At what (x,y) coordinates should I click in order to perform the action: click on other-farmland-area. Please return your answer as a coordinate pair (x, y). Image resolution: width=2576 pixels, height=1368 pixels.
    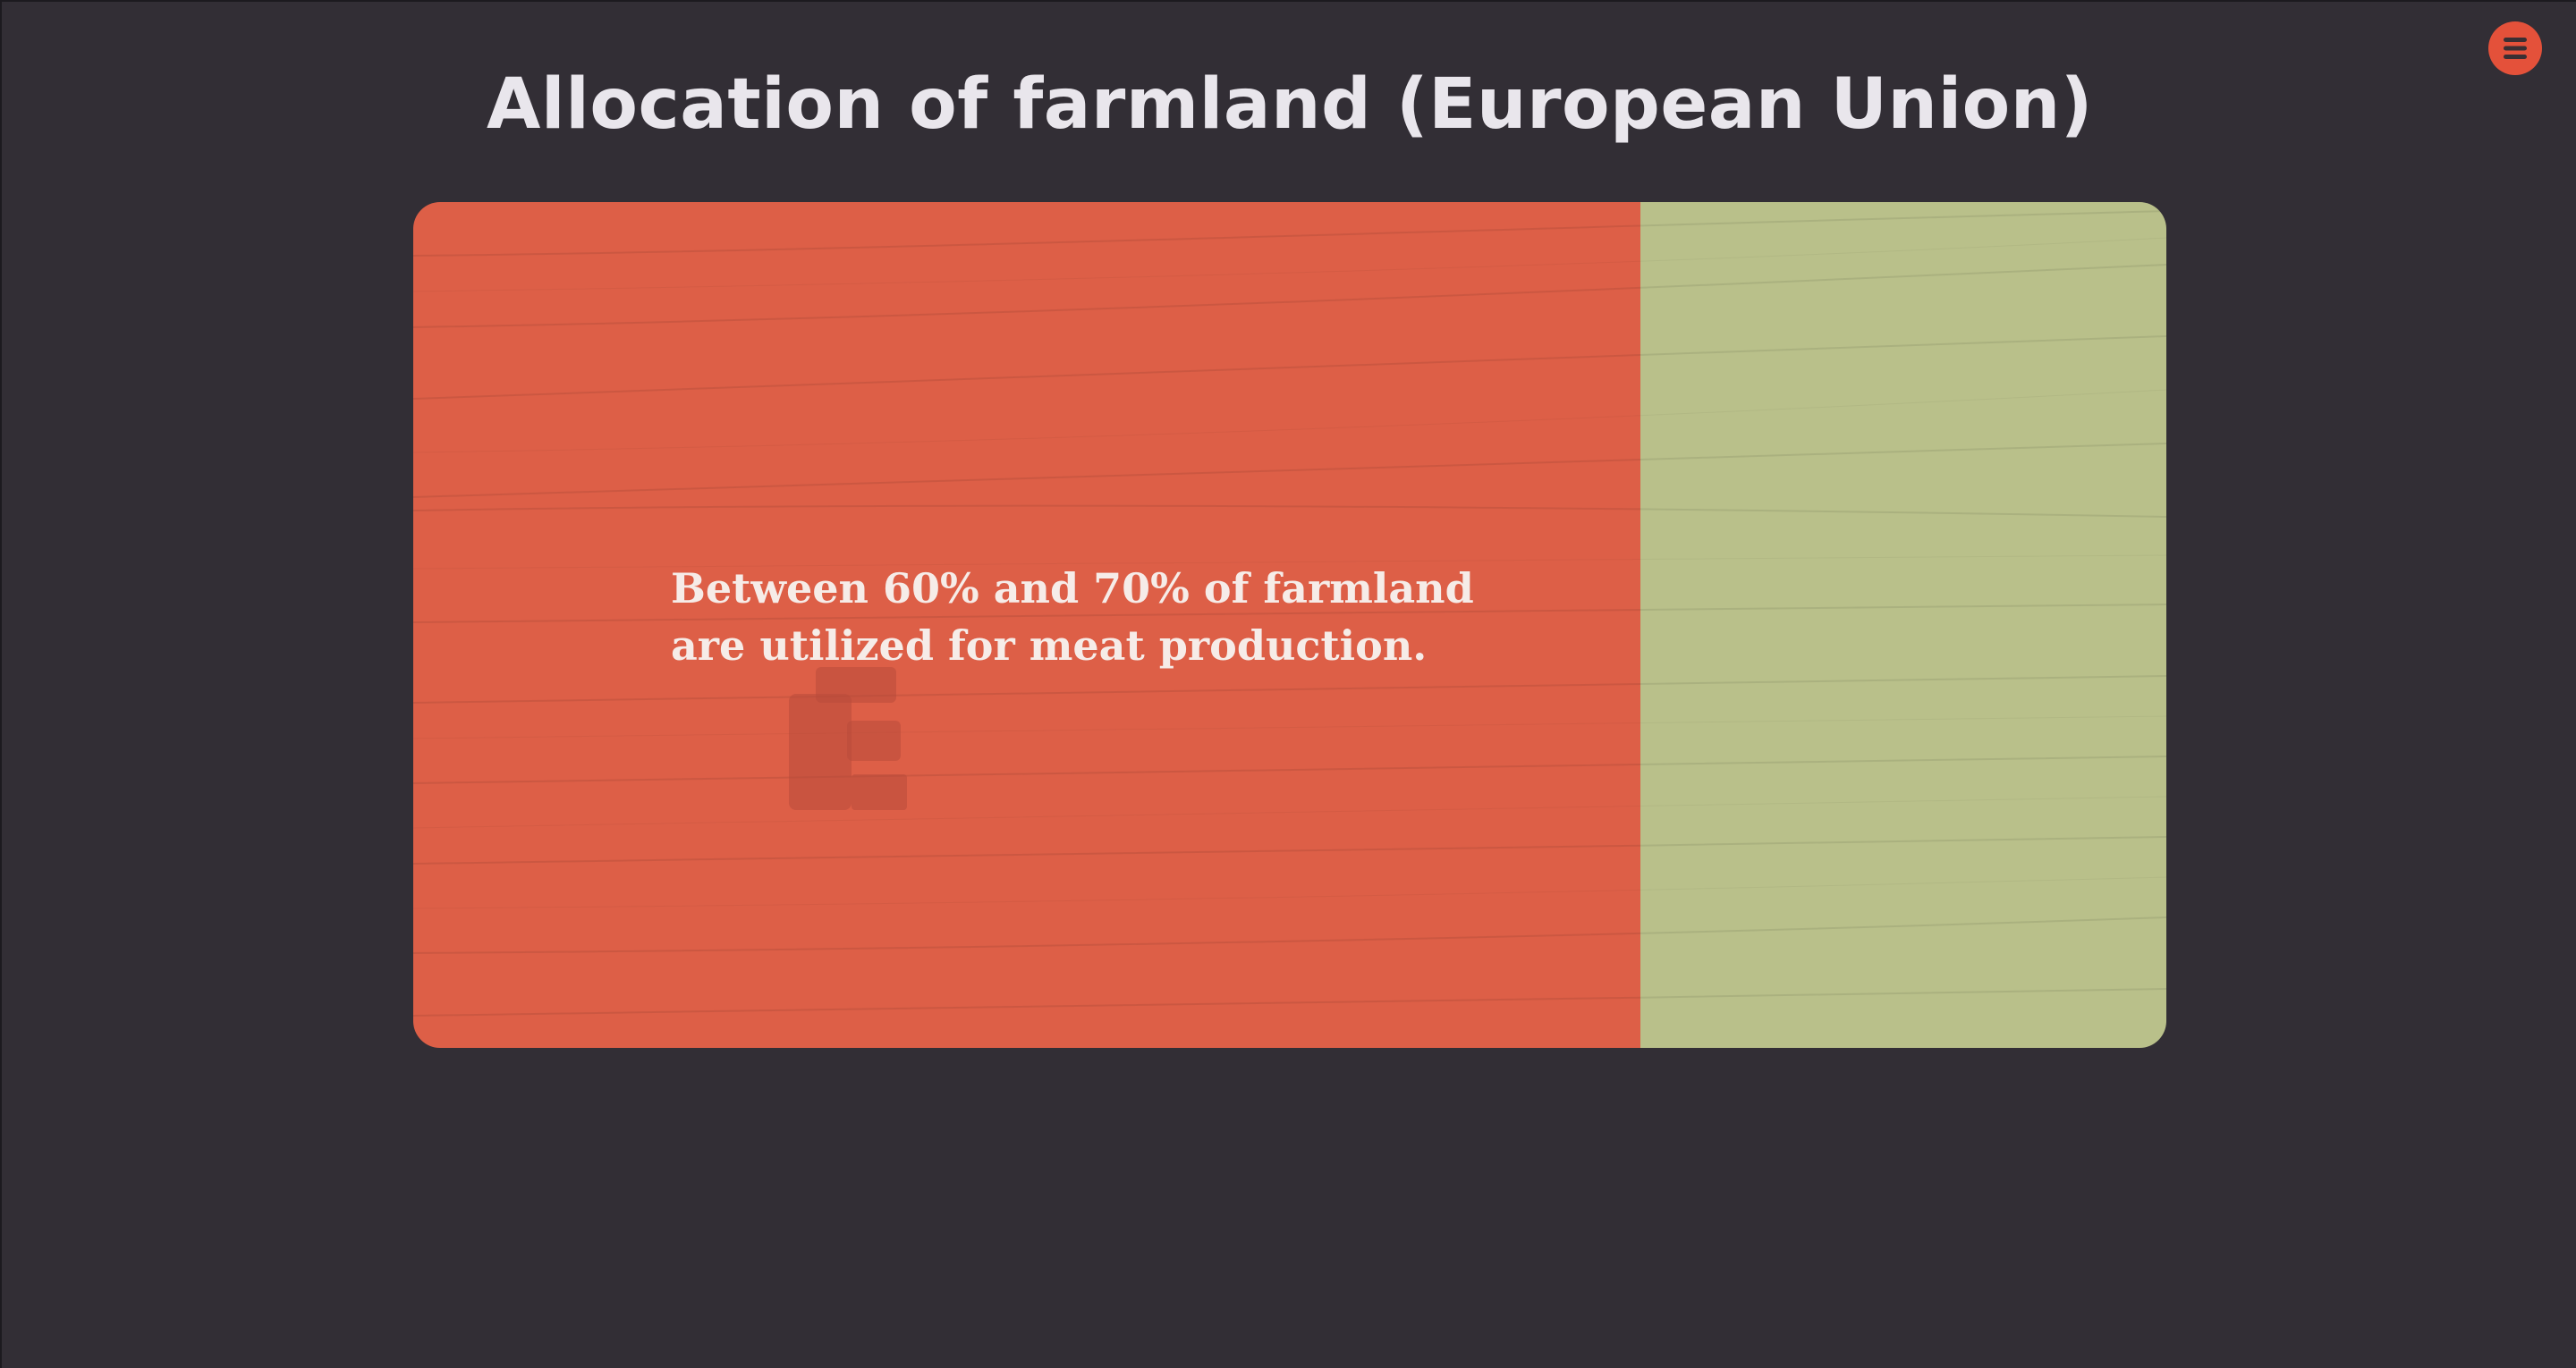
    Looking at the image, I should click on (1903, 625).